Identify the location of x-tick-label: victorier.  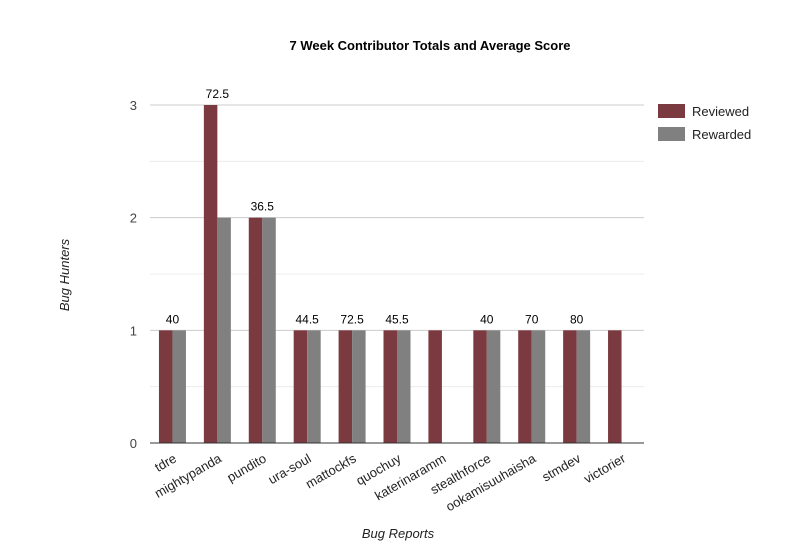
(604, 468).